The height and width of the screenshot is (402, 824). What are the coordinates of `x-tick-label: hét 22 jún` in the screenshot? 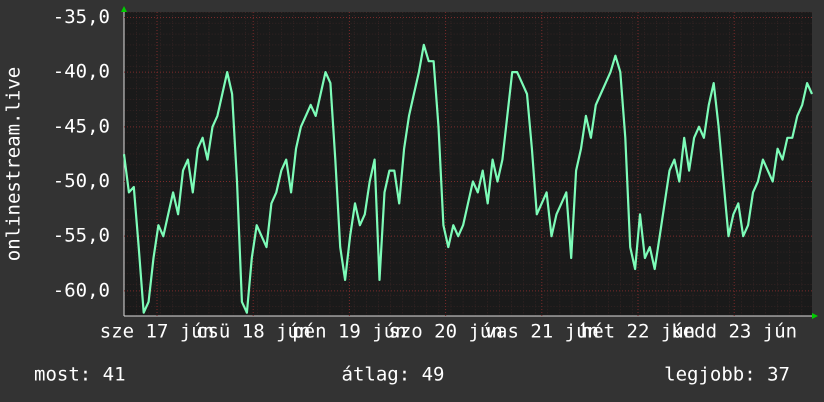 It's located at (638, 332).